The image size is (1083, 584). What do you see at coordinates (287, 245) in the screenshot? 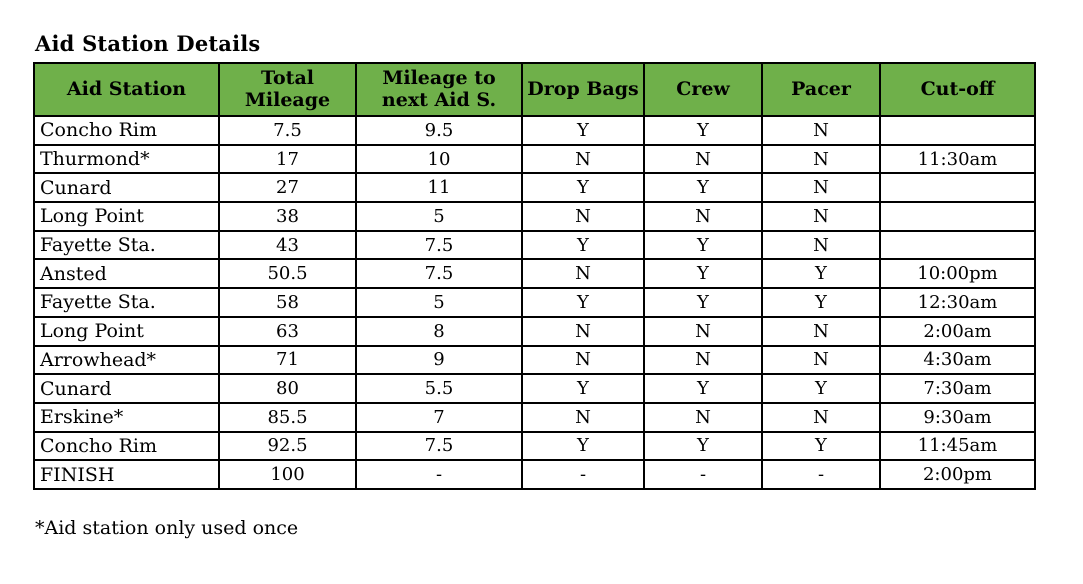
I see `cell-total-mileage: 43` at bounding box center [287, 245].